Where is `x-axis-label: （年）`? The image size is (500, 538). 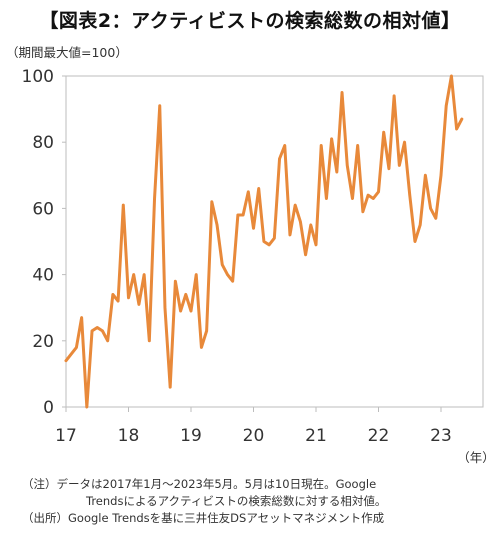
x-axis-label: （年） is located at coordinates (476, 457).